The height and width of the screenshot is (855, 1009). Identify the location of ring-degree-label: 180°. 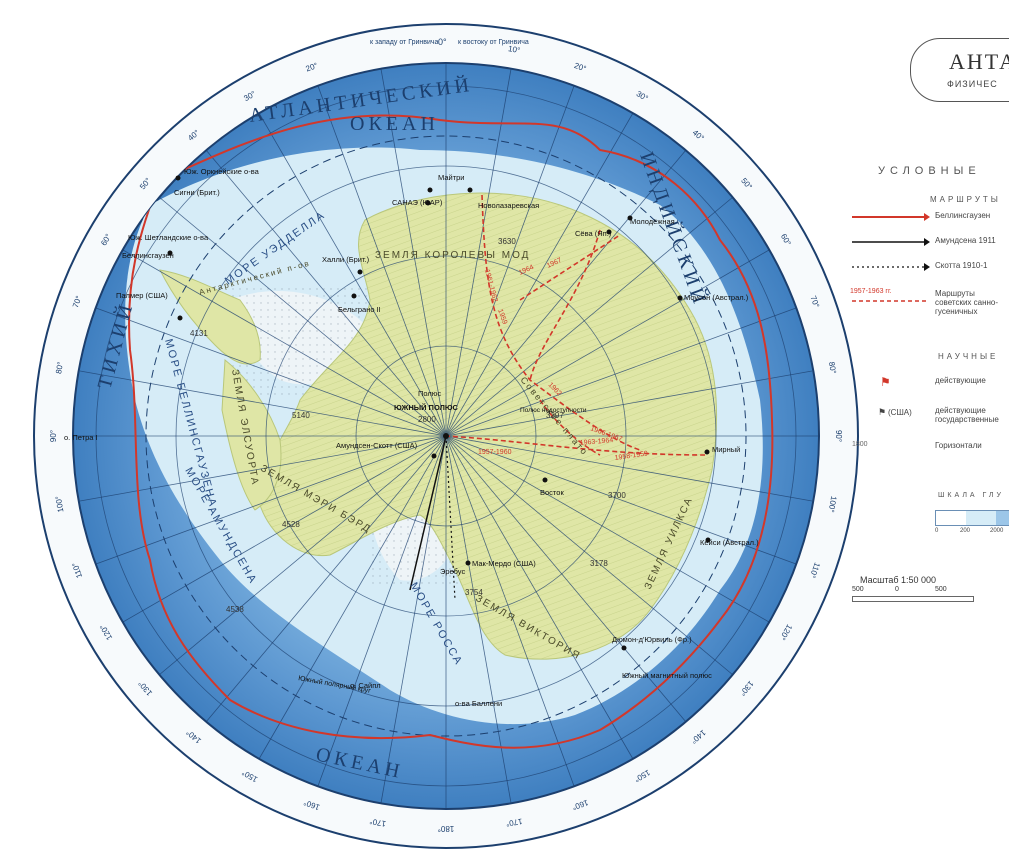
(446, 828).